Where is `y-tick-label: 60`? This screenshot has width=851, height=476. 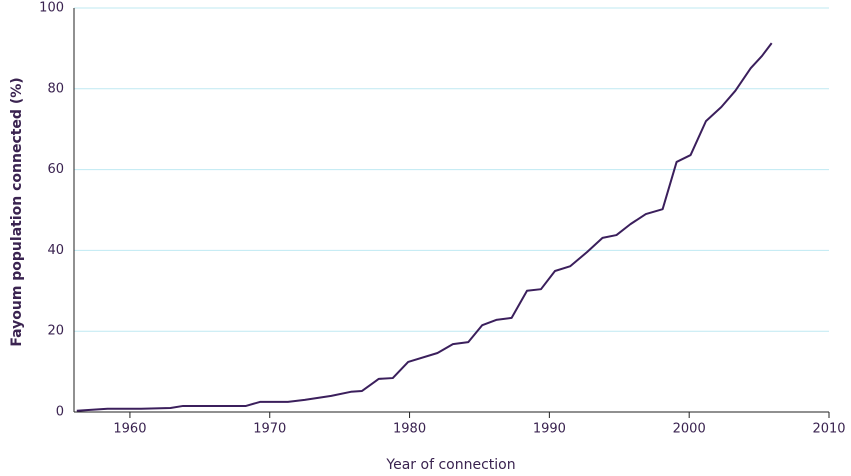
y-tick-label: 60 is located at coordinates (55, 169).